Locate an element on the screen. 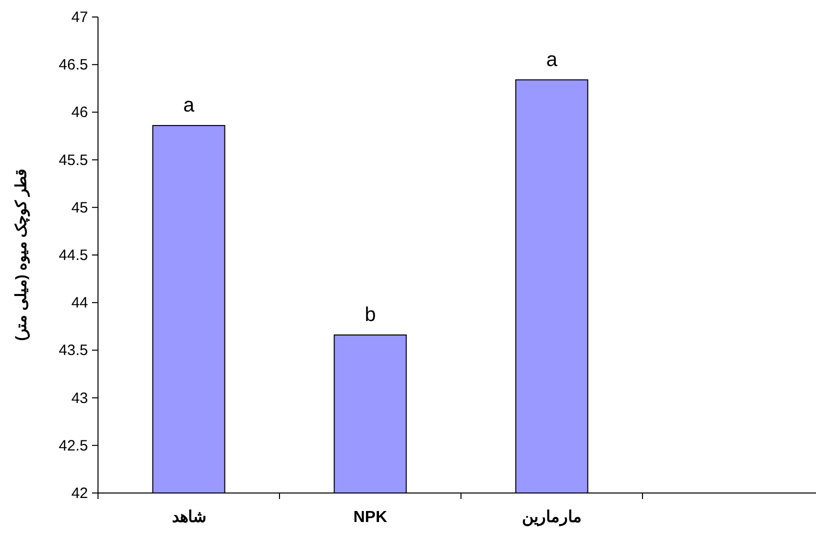  y-tick-label: 44 is located at coordinates (79, 303).